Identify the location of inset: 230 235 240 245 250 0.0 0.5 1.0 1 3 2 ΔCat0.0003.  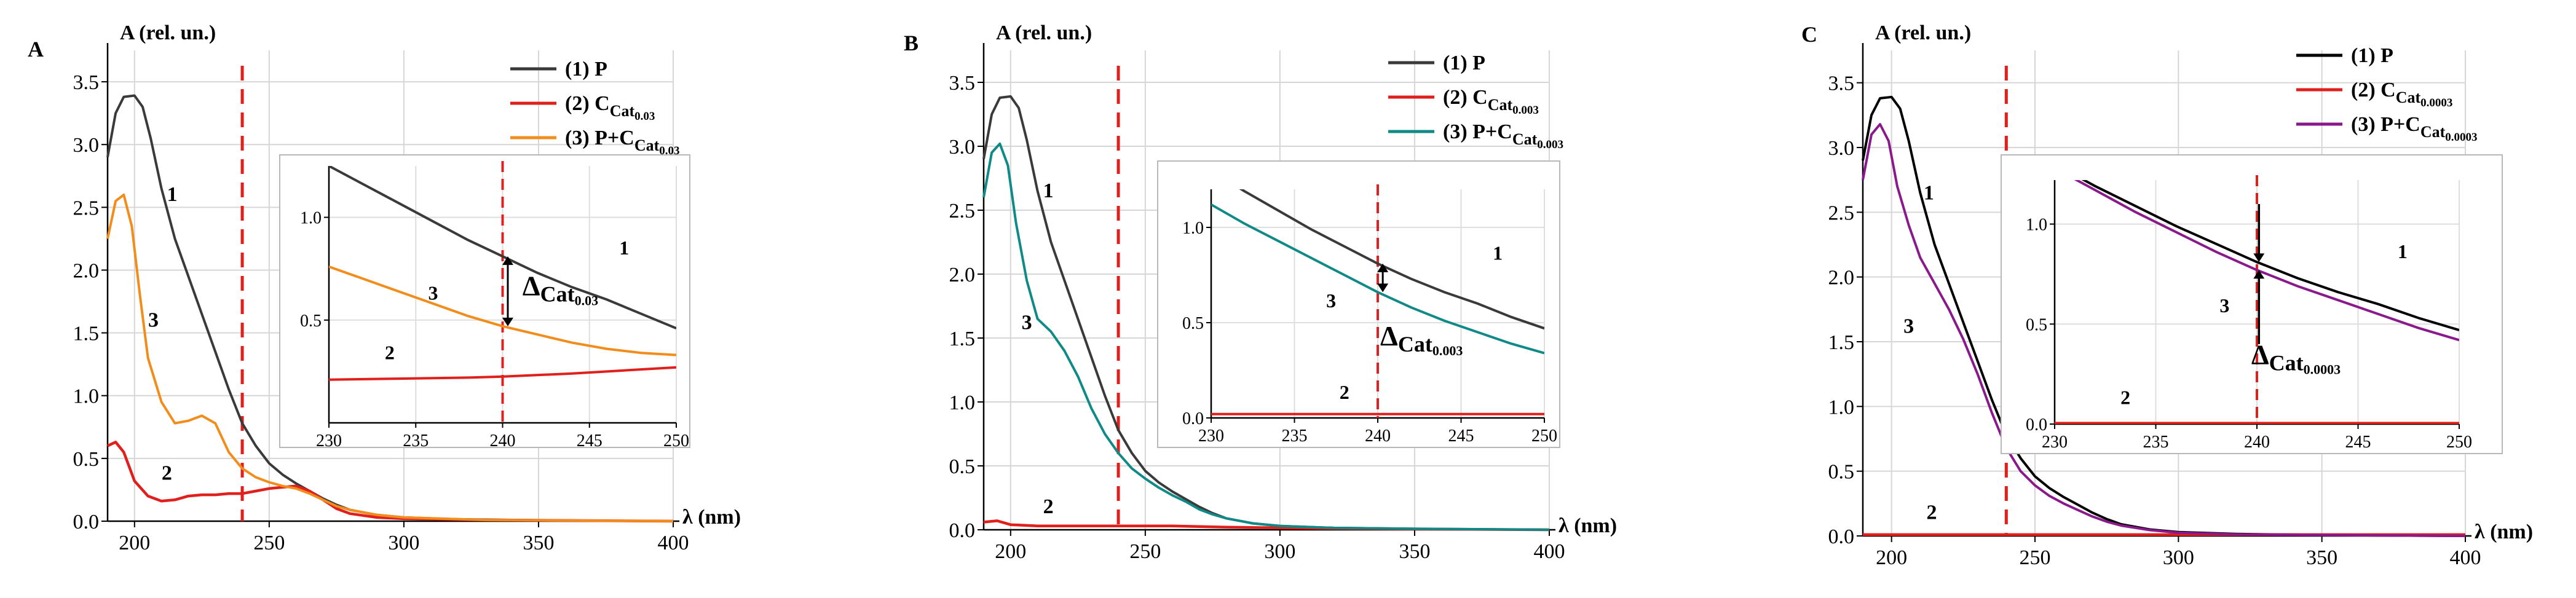
(2252, 304).